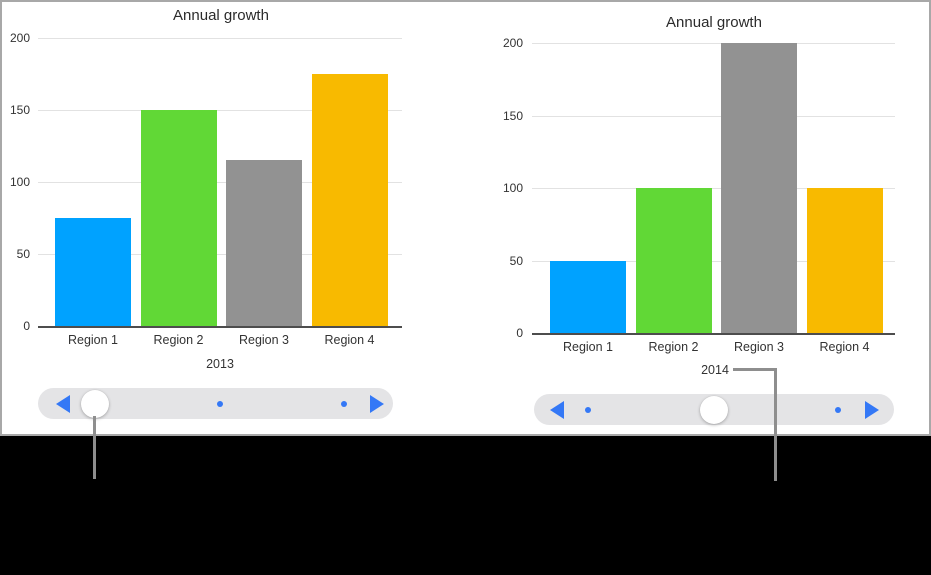 This screenshot has width=931, height=575. Describe the element at coordinates (220, 364) in the screenshot. I see `x-axis-year-label: 2013` at that location.